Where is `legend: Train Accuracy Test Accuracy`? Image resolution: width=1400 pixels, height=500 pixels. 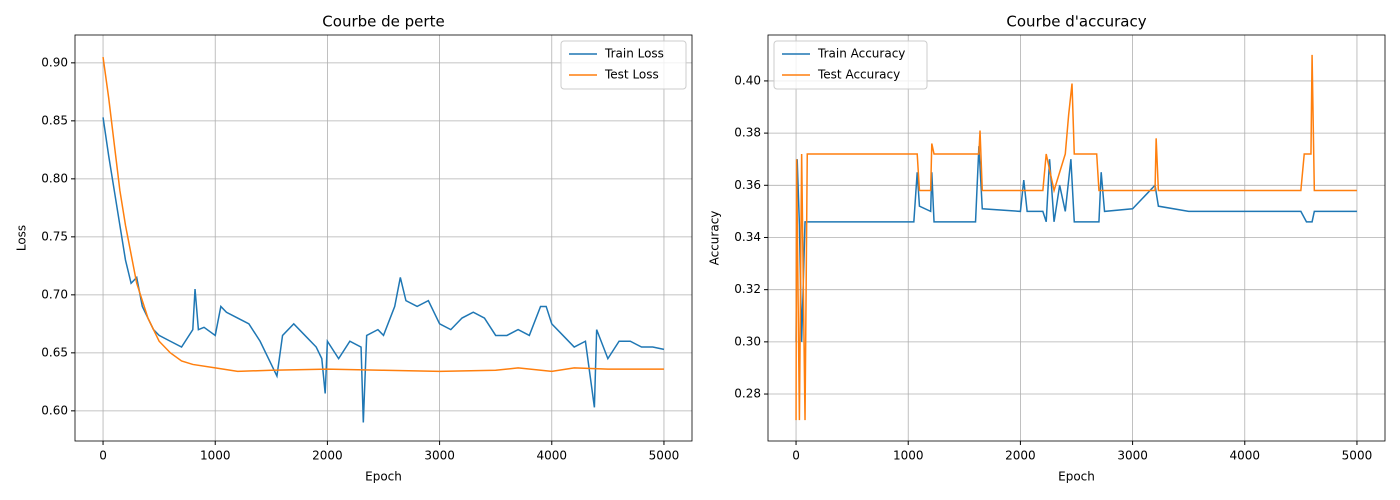 legend: Train Accuracy Test Accuracy is located at coordinates (850, 65).